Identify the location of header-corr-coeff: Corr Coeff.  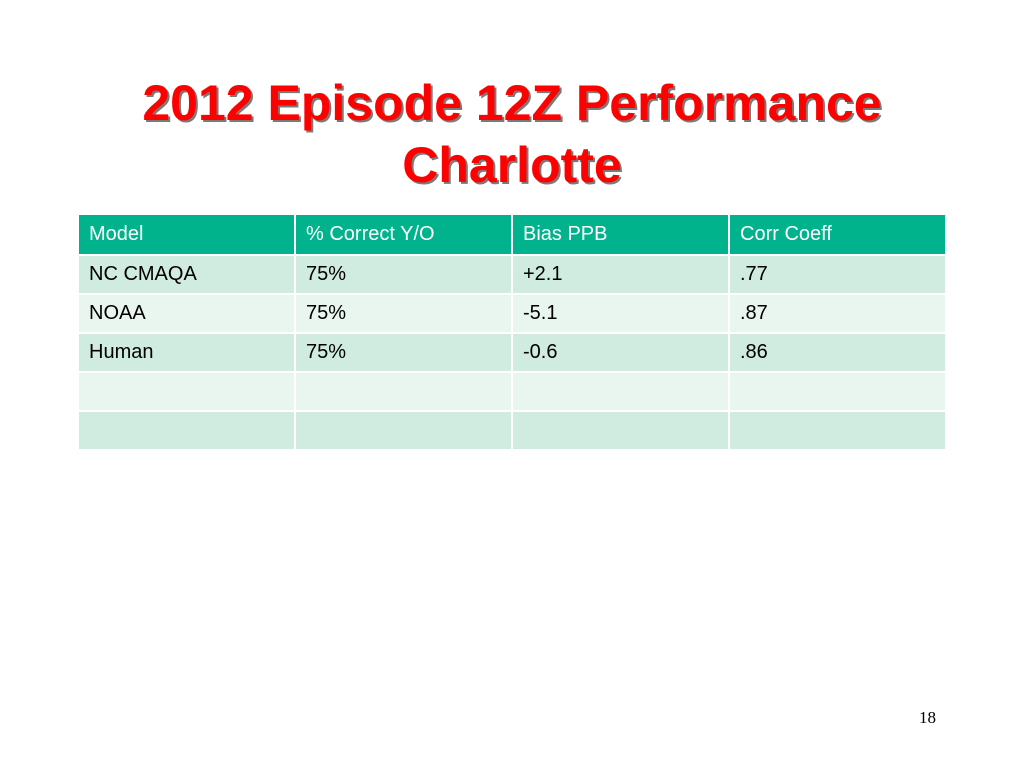
(837, 234).